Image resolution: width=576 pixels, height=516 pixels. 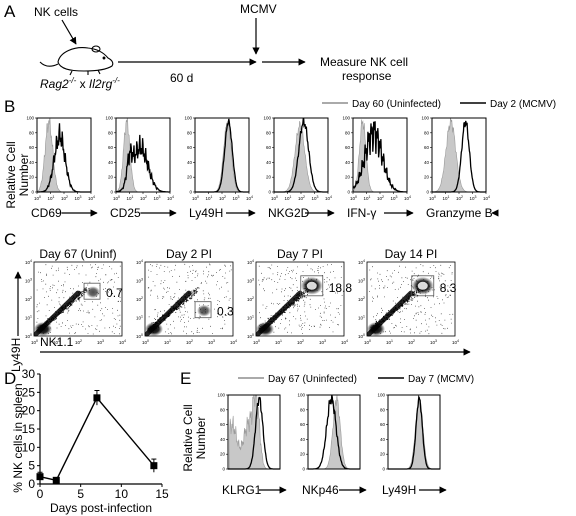 What do you see at coordinates (29, 374) in the screenshot?
I see `d-ytick-label: 30` at bounding box center [29, 374].